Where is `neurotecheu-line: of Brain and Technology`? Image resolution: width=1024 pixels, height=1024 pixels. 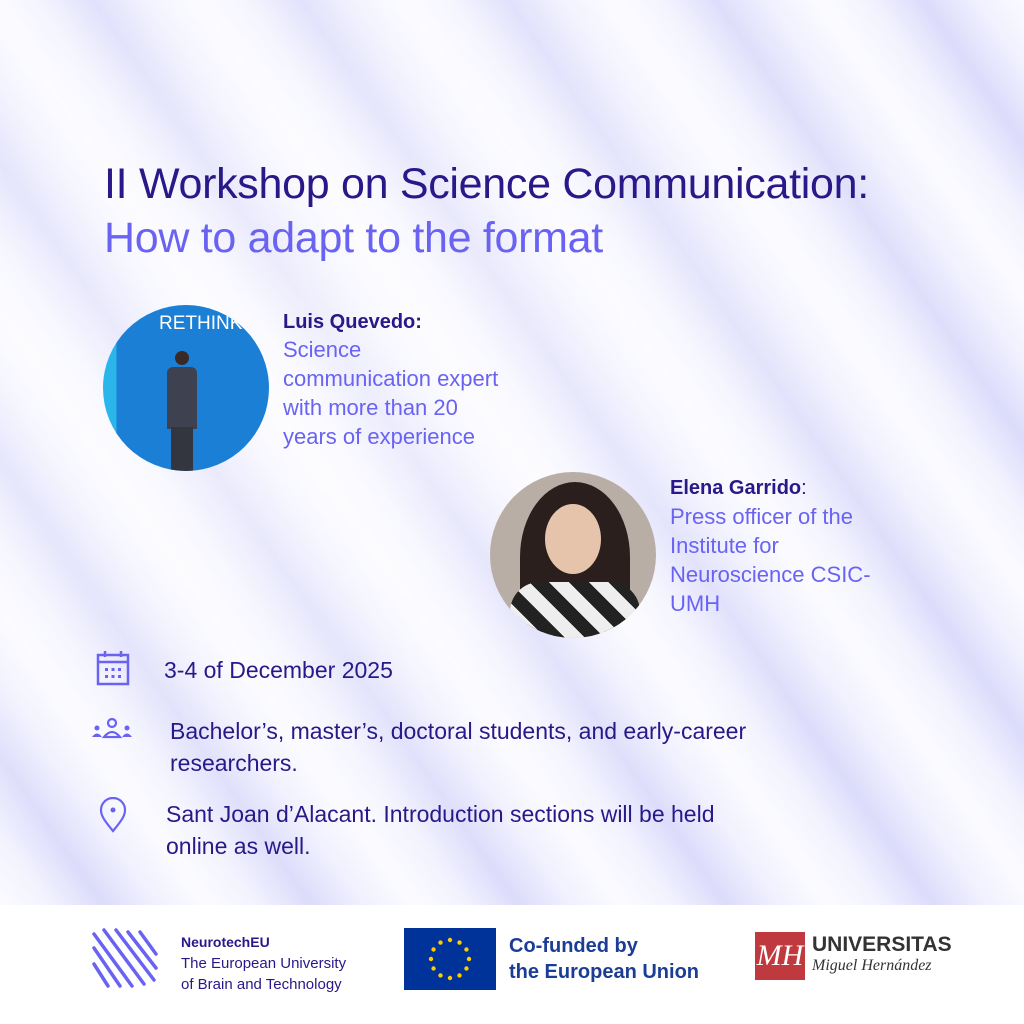 neurotecheu-line: of Brain and Technology is located at coordinates (261, 984).